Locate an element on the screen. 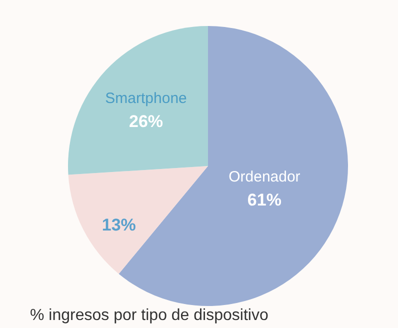  data-label: 26% is located at coordinates (146, 121).